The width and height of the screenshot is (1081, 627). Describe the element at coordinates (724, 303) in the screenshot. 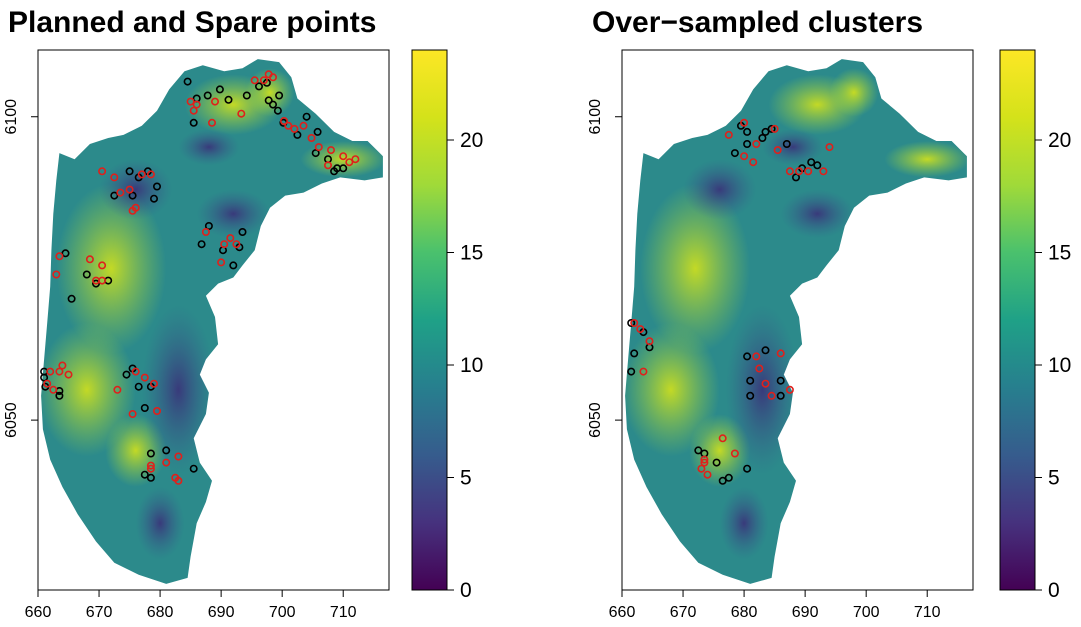

I see `series-planned` at that location.